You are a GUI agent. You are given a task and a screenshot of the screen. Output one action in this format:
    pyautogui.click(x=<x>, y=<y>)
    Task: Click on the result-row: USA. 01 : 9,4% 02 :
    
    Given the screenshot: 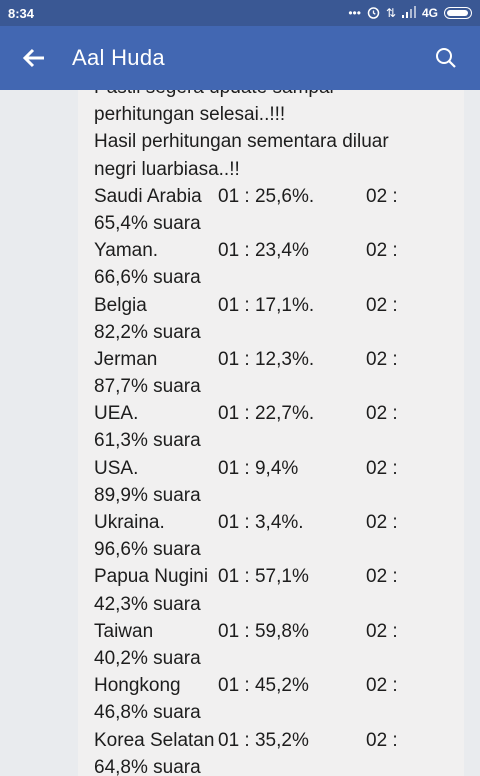 What is the action you would take?
    pyautogui.click(x=274, y=468)
    